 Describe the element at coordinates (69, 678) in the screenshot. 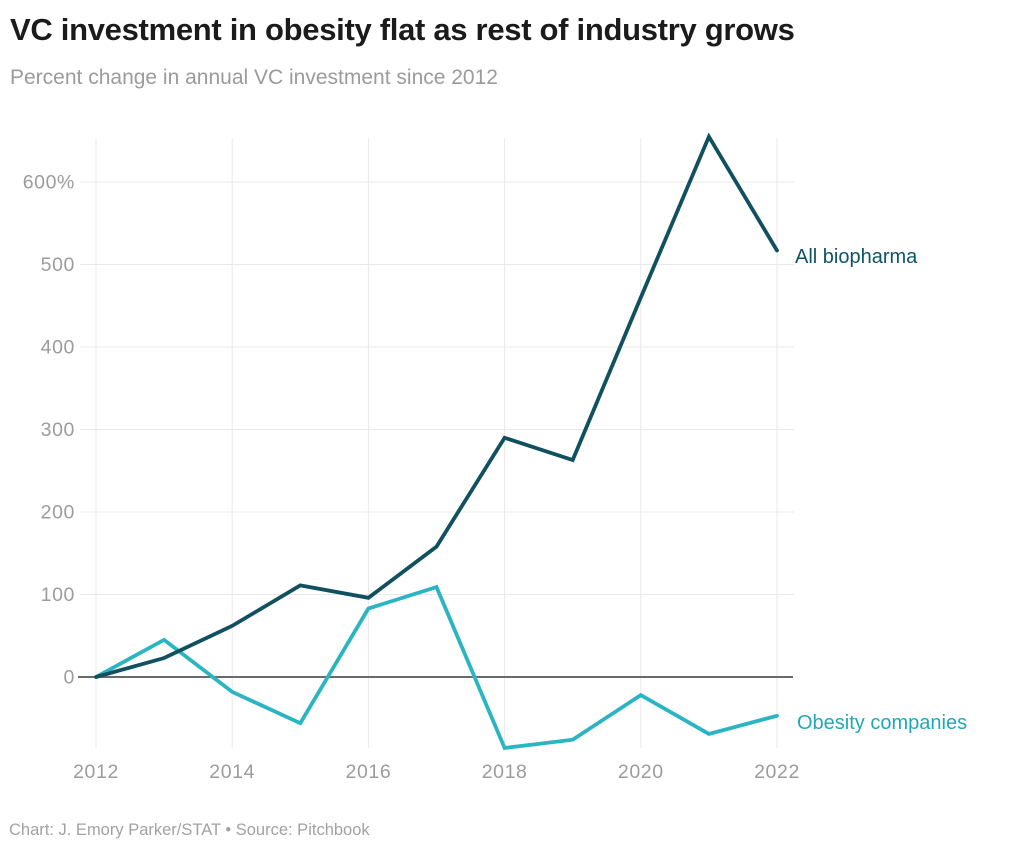

I see `y-tick-0: 0` at that location.